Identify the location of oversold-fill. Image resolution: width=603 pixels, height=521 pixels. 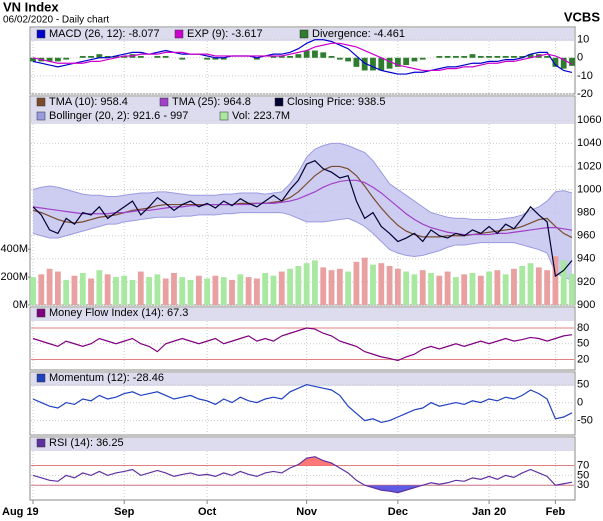
(393, 489).